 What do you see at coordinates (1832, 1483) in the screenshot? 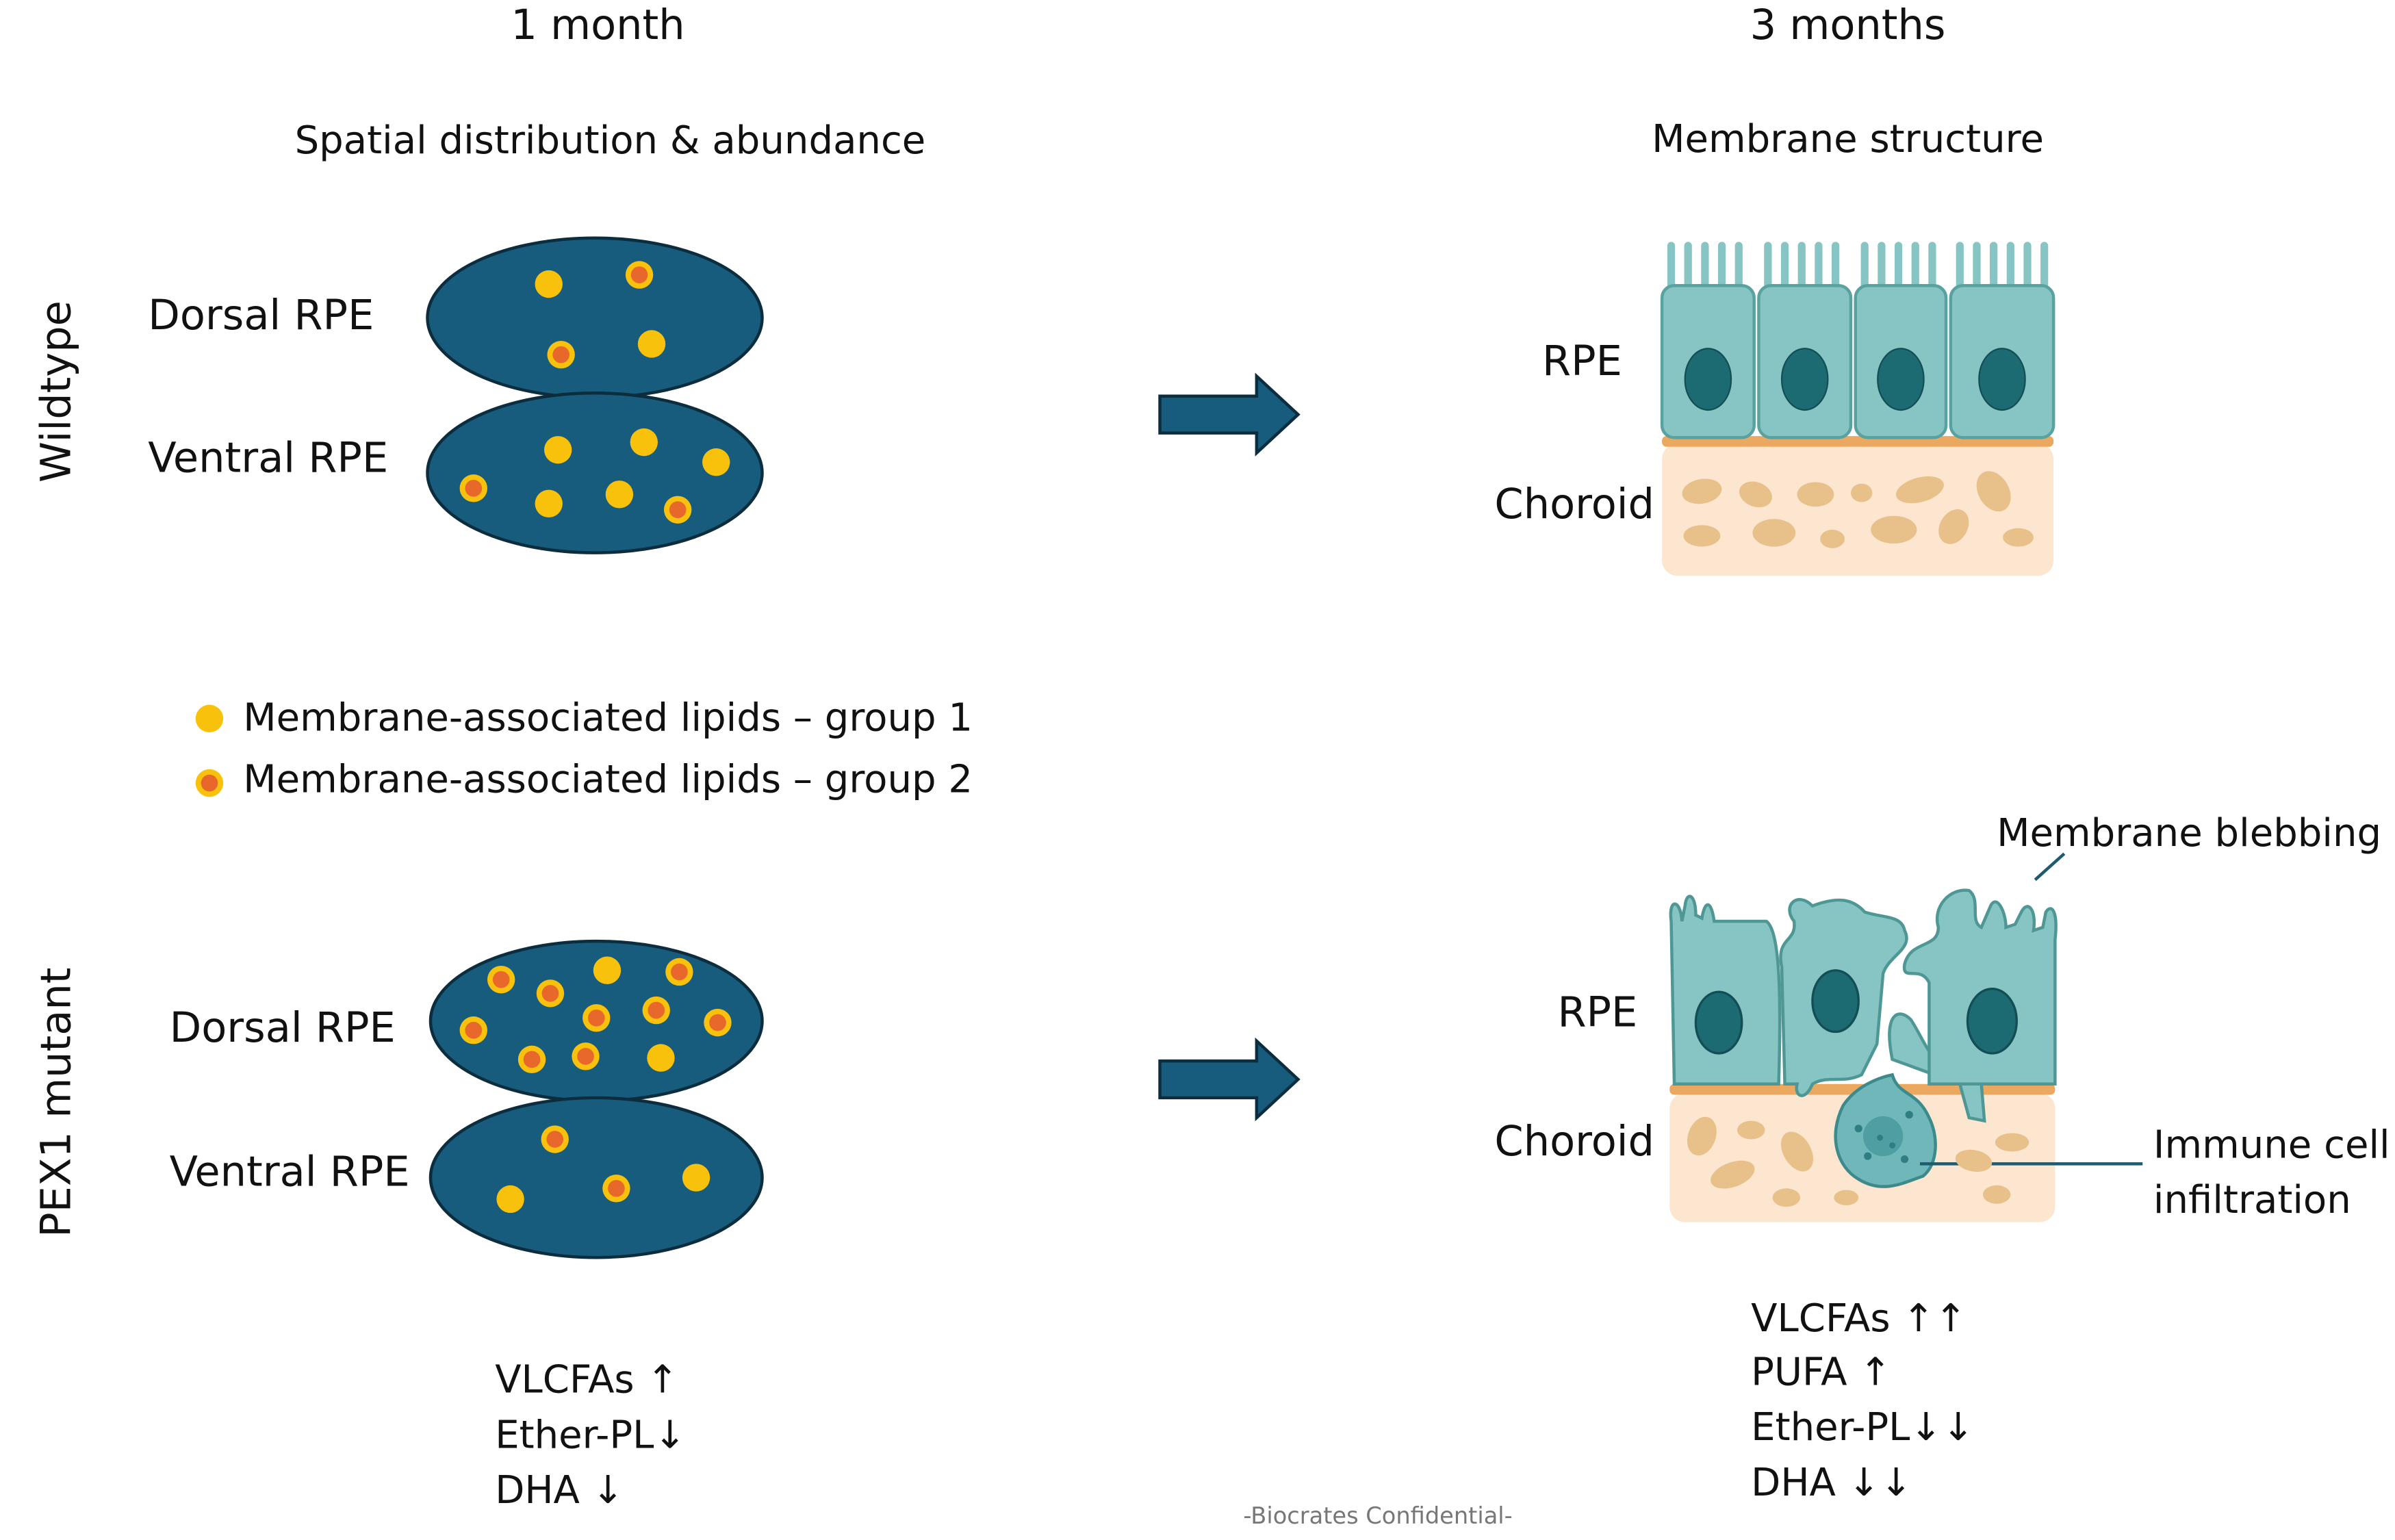
I see `lipid-change: DHA ↓↓` at bounding box center [1832, 1483].